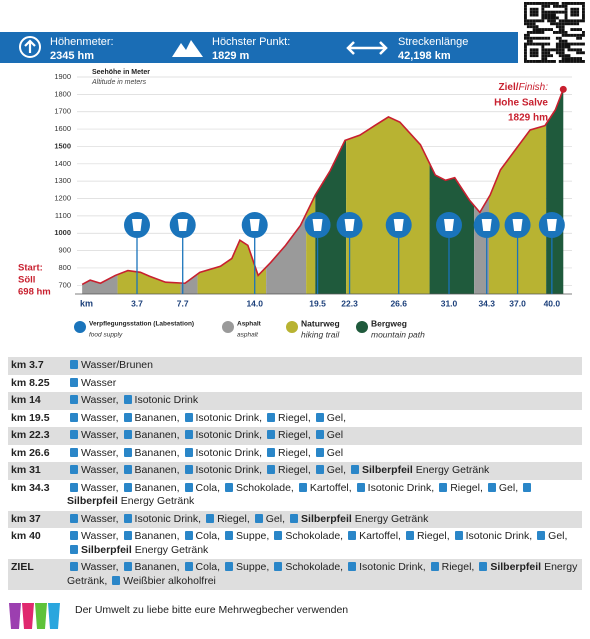  What do you see at coordinates (30, 435) in the screenshot?
I see `row-km: km 22.3` at bounding box center [30, 435].